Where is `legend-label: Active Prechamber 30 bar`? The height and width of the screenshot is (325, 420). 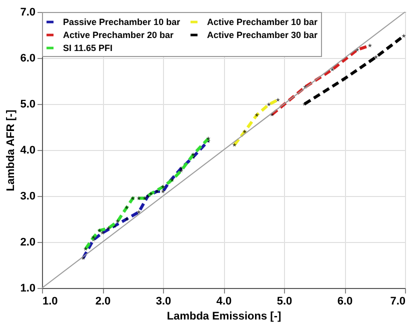
legend-label: Active Prechamber 30 bar is located at coordinates (262, 35).